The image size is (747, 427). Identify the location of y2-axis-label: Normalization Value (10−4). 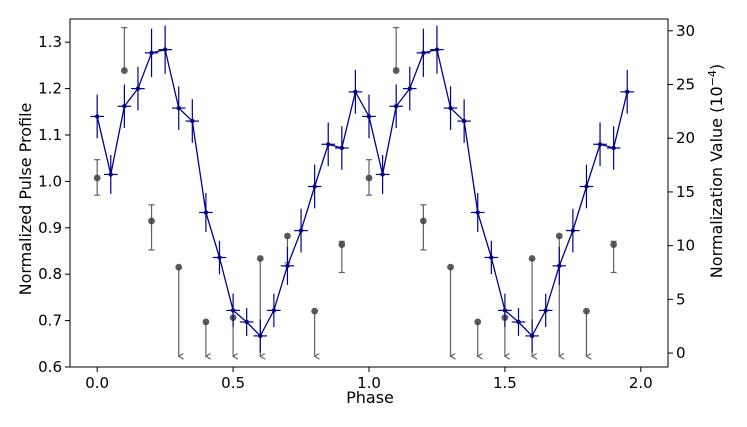
(716, 171).